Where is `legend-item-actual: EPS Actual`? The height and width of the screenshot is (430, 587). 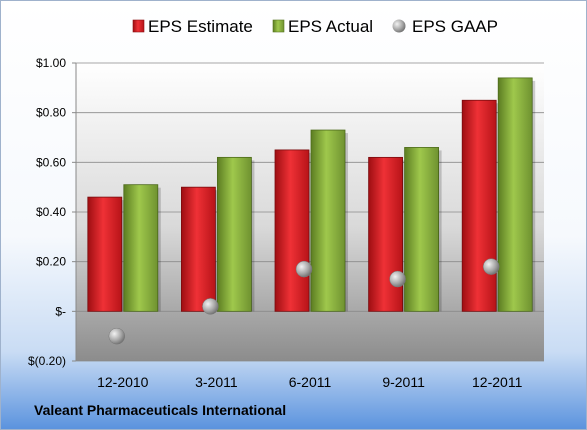 legend-item-actual: EPS Actual is located at coordinates (322, 26).